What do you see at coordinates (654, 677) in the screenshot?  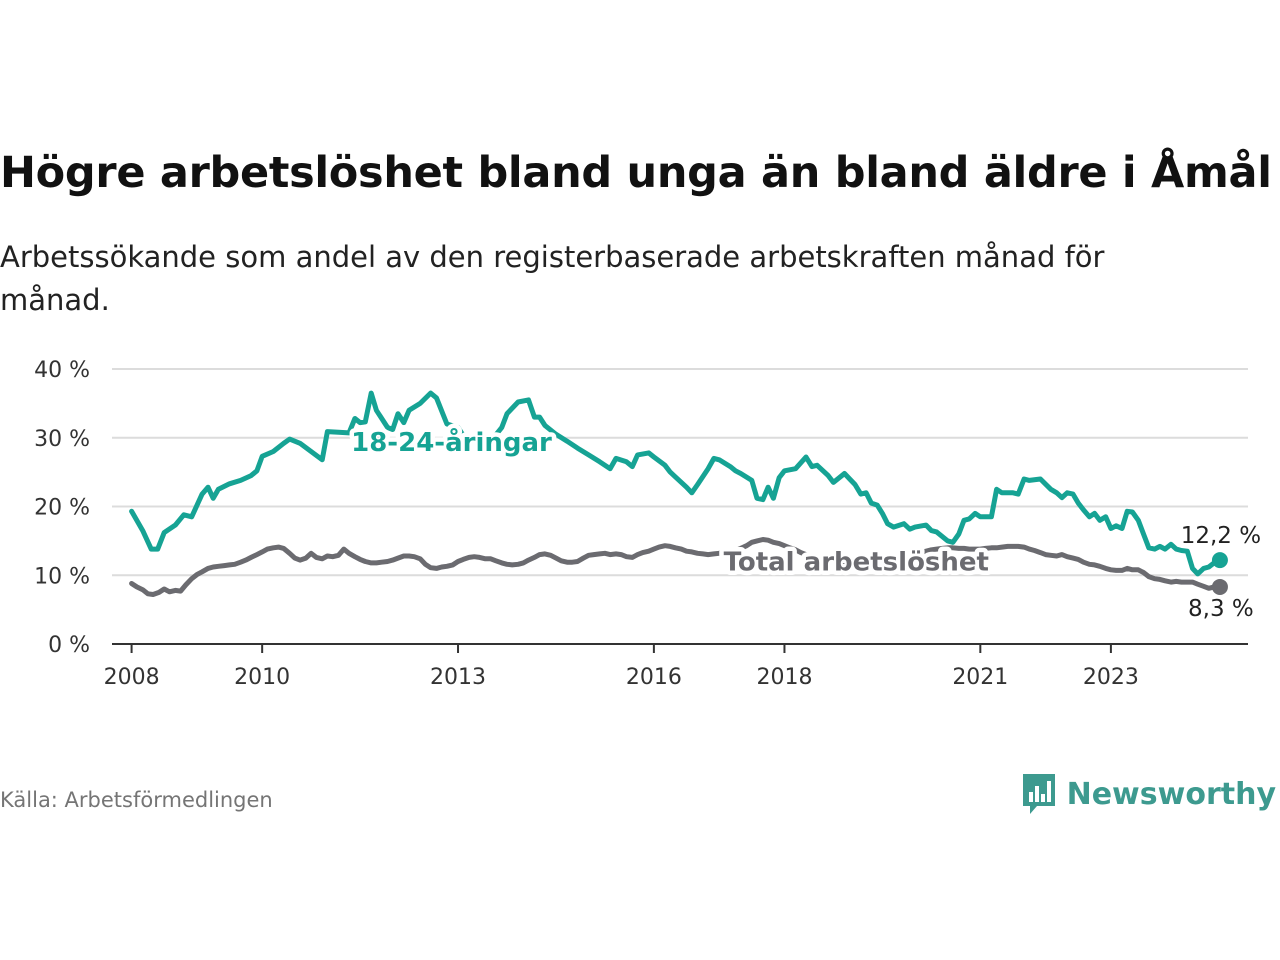 I see `x-tick-label: 2016` at bounding box center [654, 677].